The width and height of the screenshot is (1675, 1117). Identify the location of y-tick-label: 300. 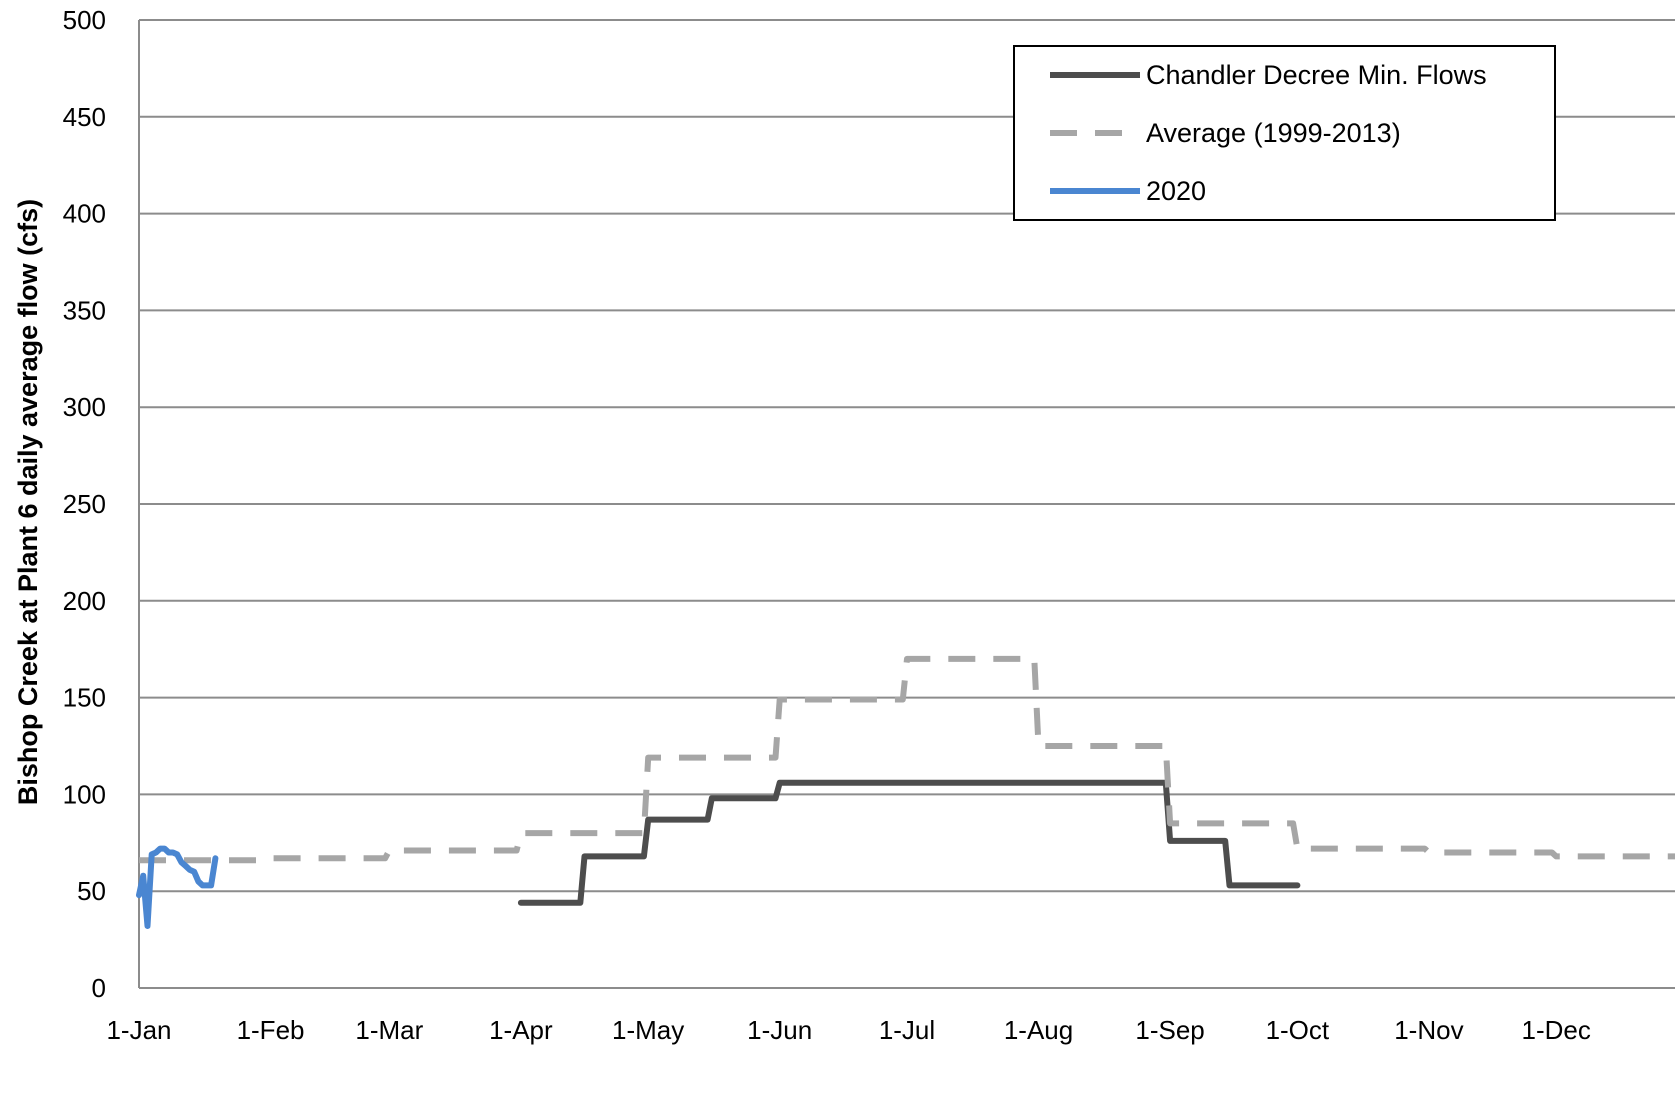
(84, 407).